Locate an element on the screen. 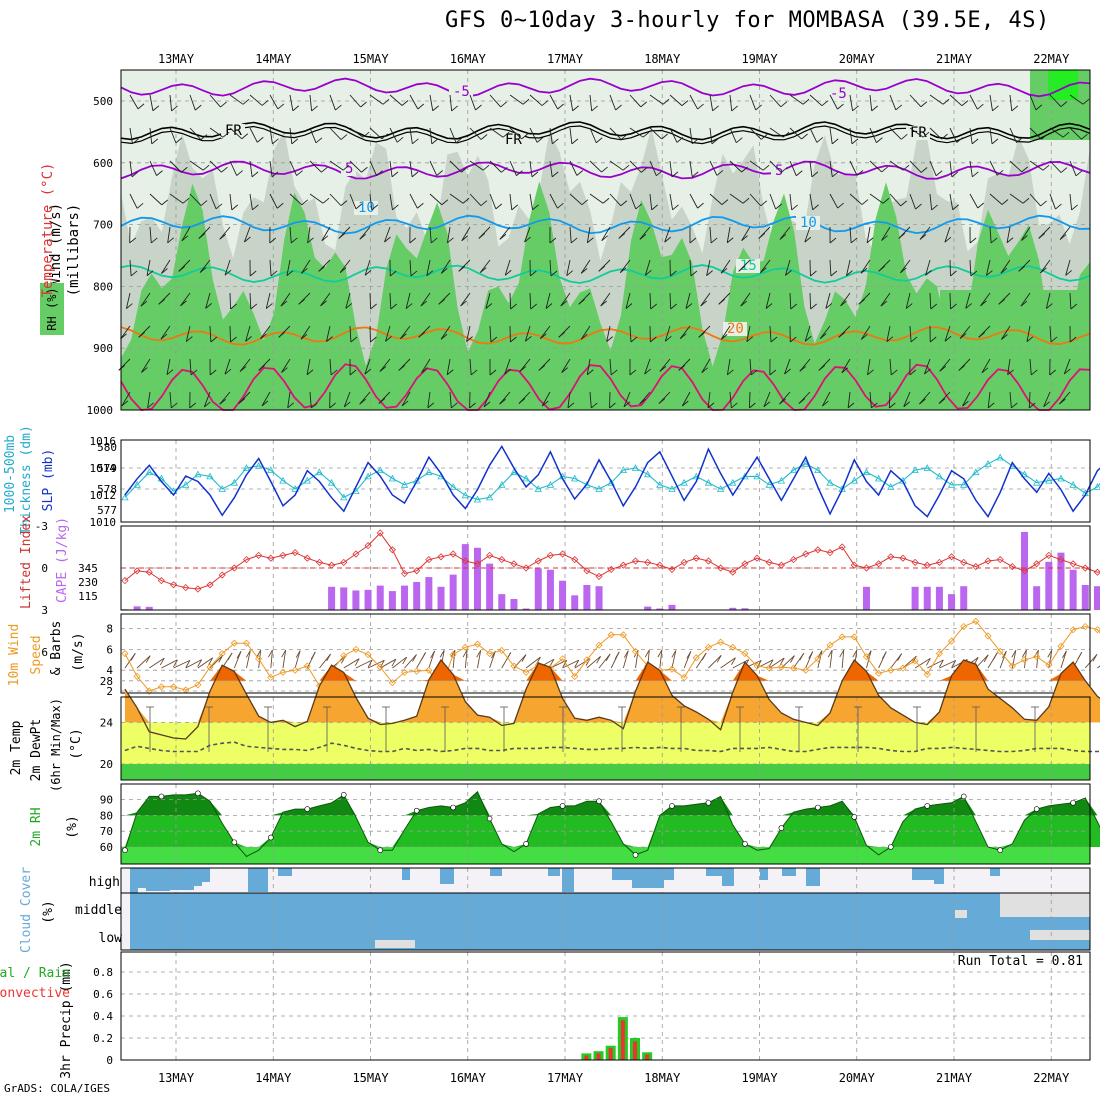 The width and height of the screenshot is (1100, 1100). ylabel-thickness-2: Thickness (dm) is located at coordinates (26, 480).